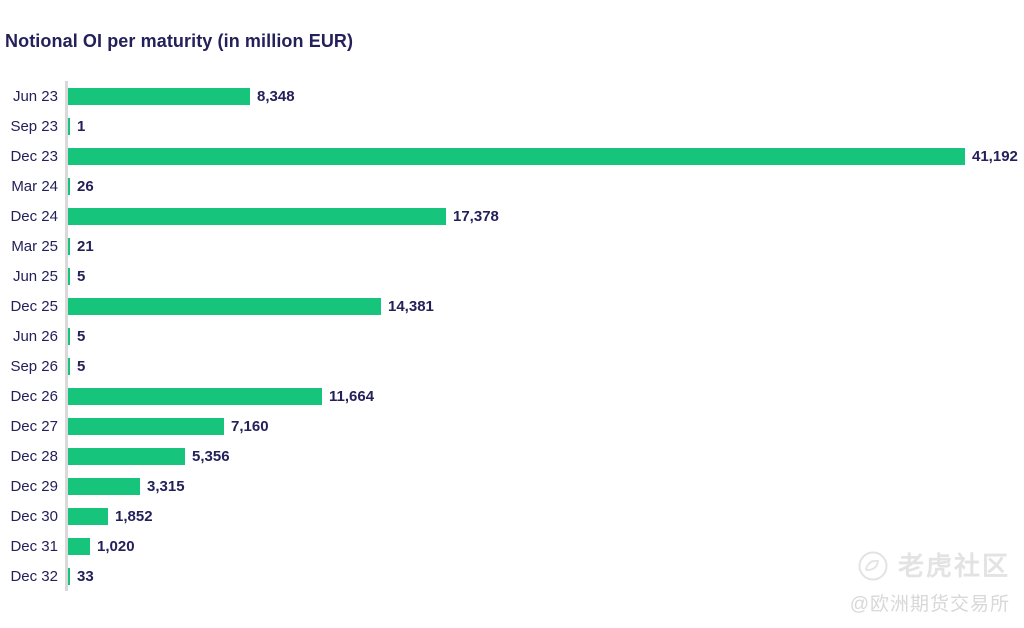 This screenshot has height=628, width=1024. I want to click on bar-area: 21, so click(546, 246).